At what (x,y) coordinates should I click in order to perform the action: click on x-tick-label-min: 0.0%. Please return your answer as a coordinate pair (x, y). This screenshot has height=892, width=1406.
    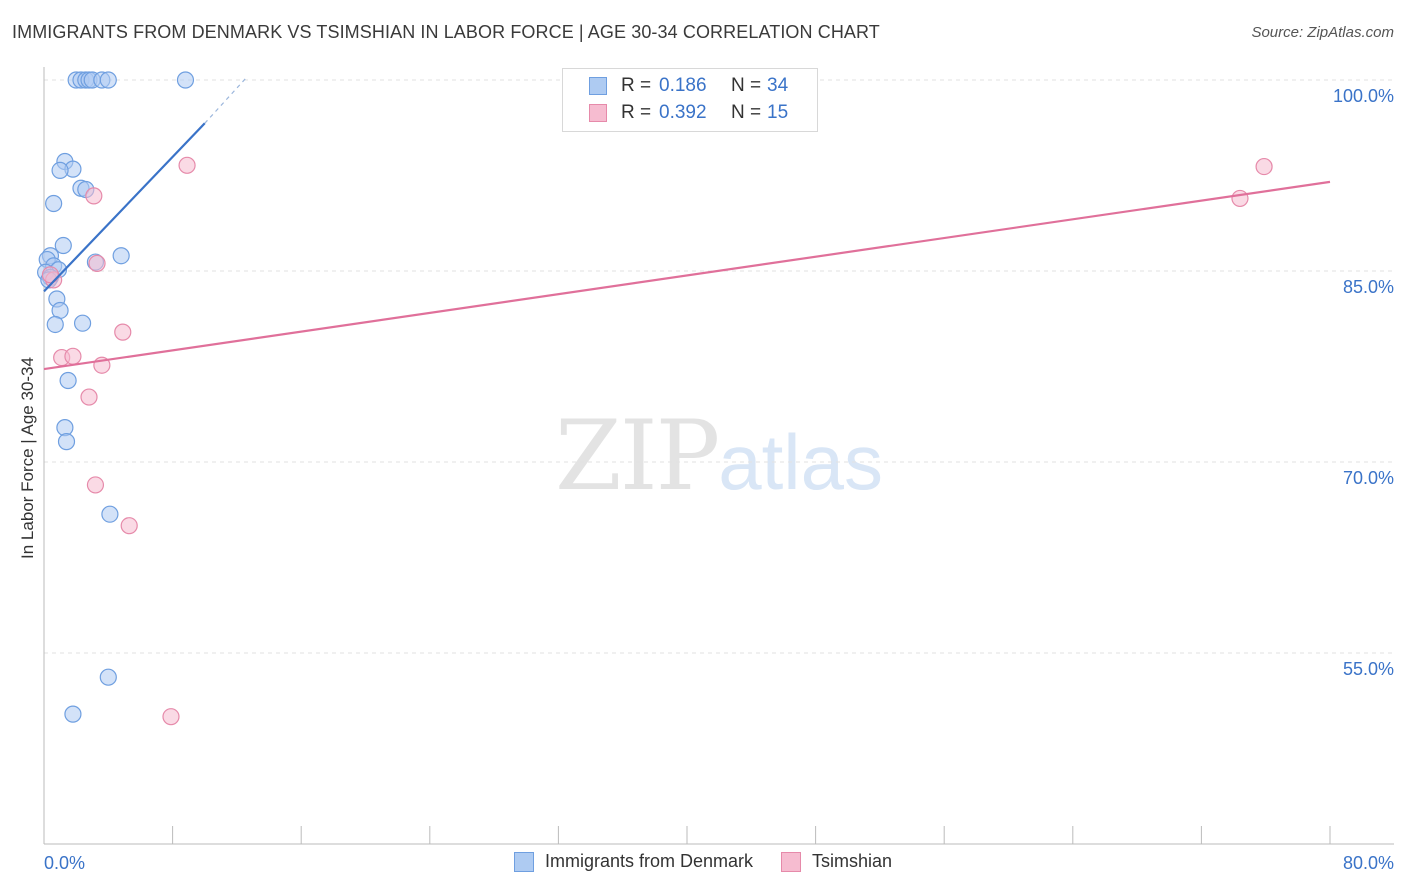
    Looking at the image, I should click on (65, 863).